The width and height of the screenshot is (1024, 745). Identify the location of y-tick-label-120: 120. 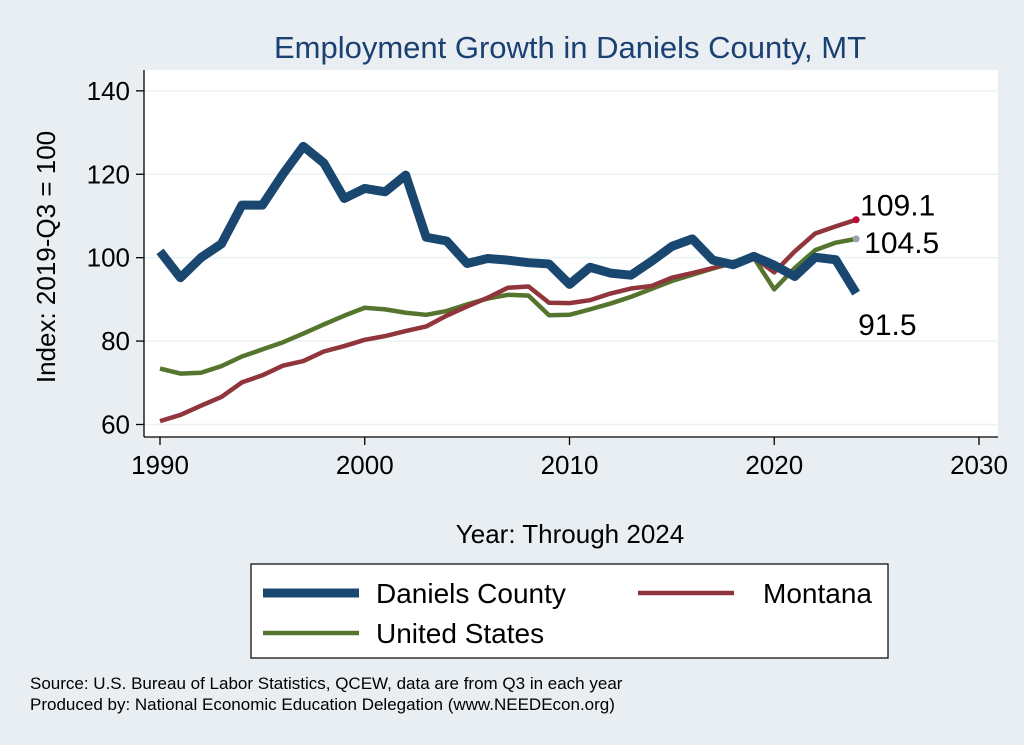
(108, 174).